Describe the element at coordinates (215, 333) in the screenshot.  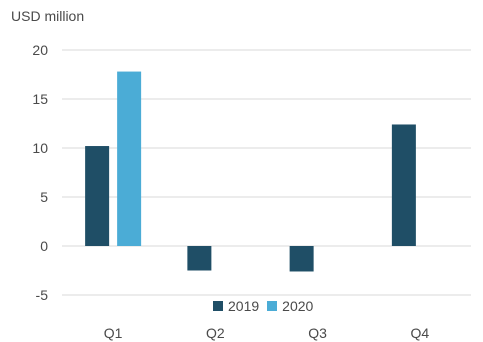
I see `x-tick-label-Q2: Q2` at that location.